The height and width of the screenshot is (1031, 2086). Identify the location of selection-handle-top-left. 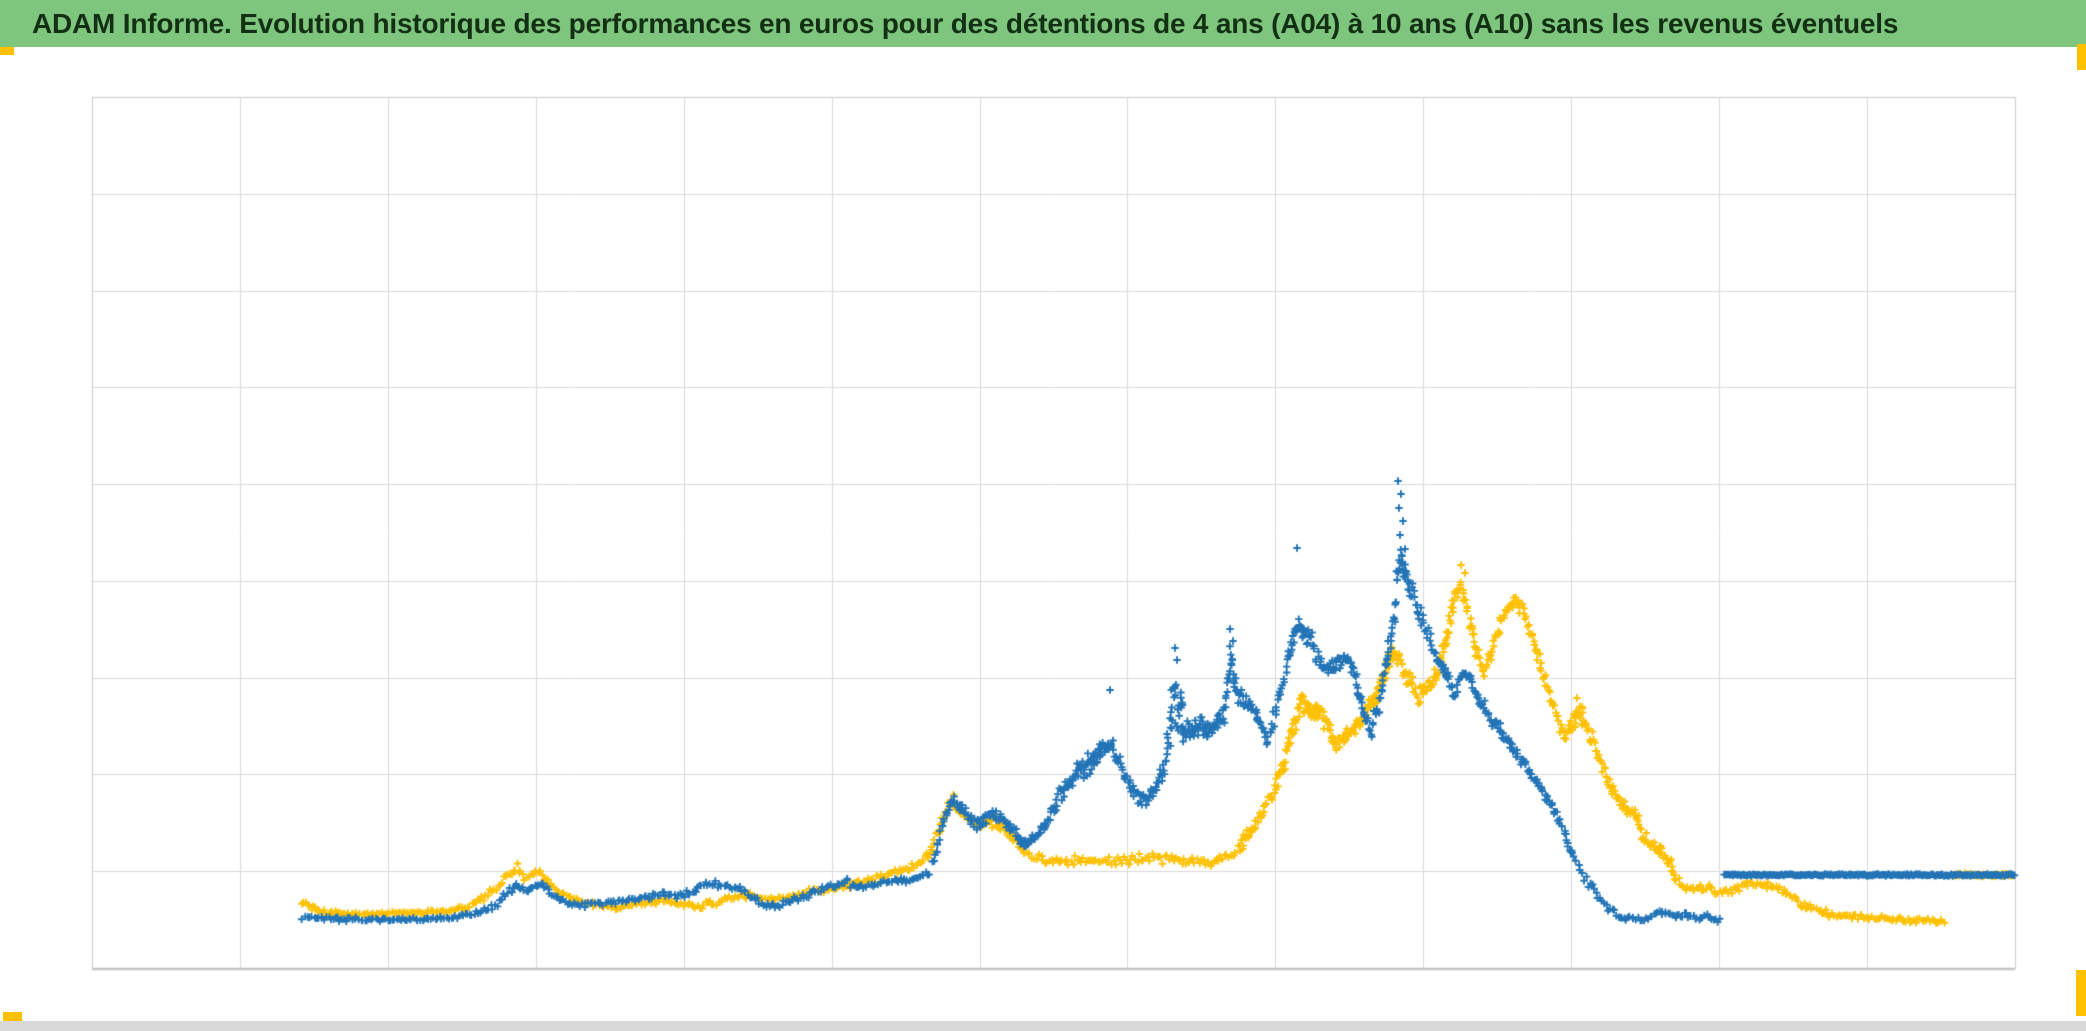
(7, 51).